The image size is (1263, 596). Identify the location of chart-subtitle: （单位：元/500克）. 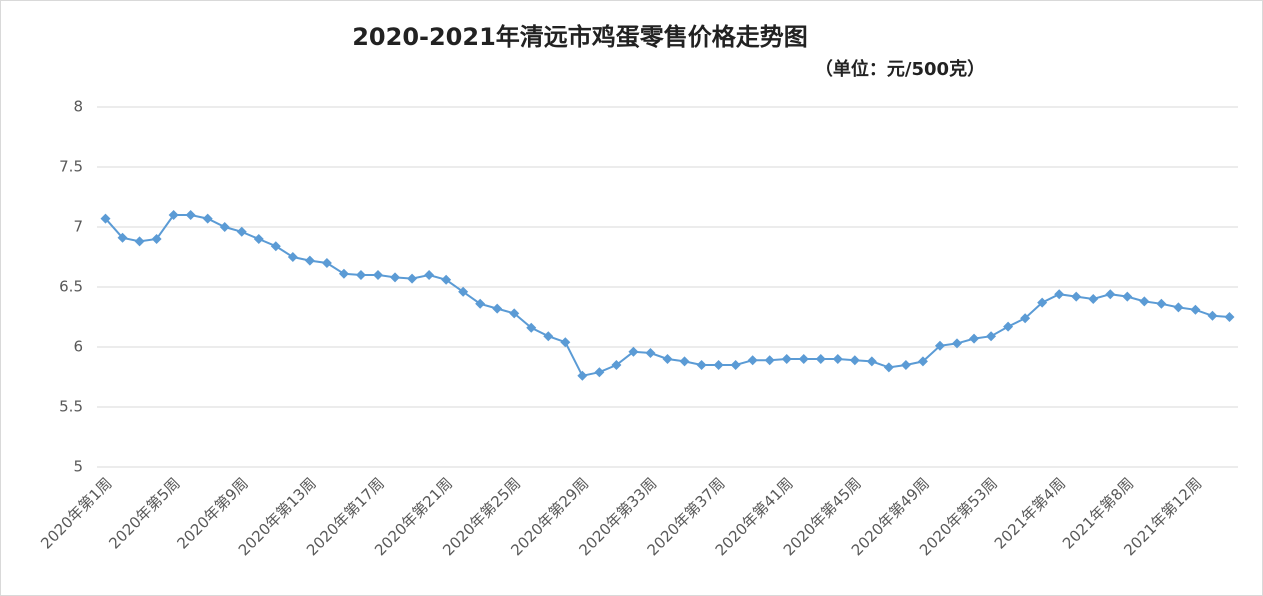
(900, 69).